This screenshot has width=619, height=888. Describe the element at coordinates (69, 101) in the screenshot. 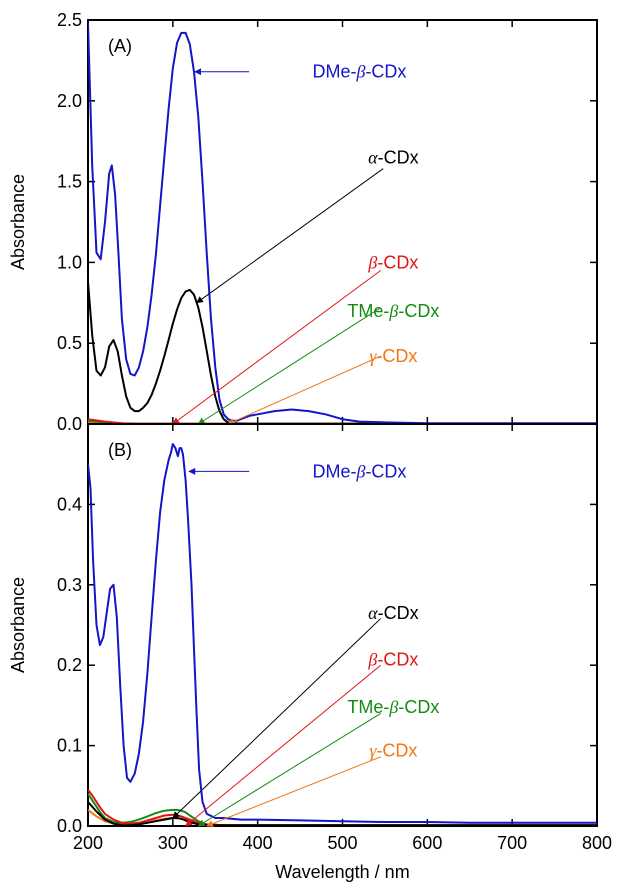

I see `y-tick-label: 2.0` at that location.